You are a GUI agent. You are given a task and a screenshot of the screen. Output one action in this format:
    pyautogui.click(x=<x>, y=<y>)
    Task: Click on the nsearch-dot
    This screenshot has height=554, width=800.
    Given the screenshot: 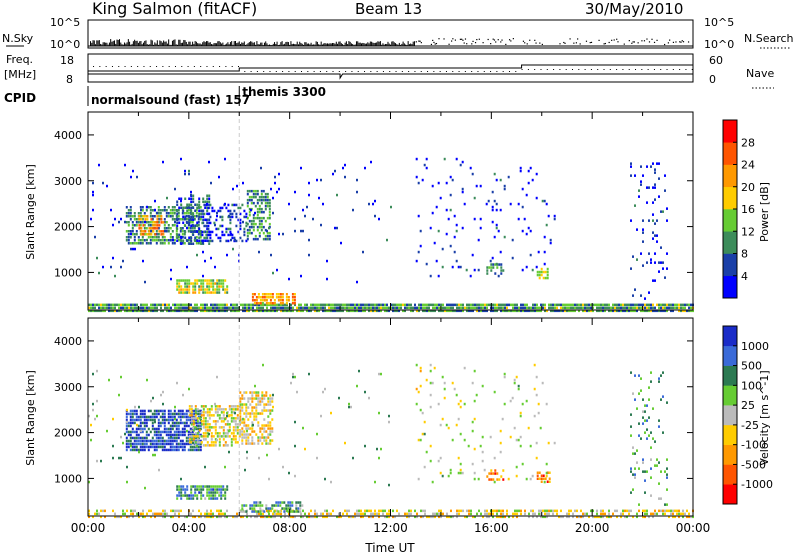 What is the action you would take?
    pyautogui.click(x=475, y=43)
    